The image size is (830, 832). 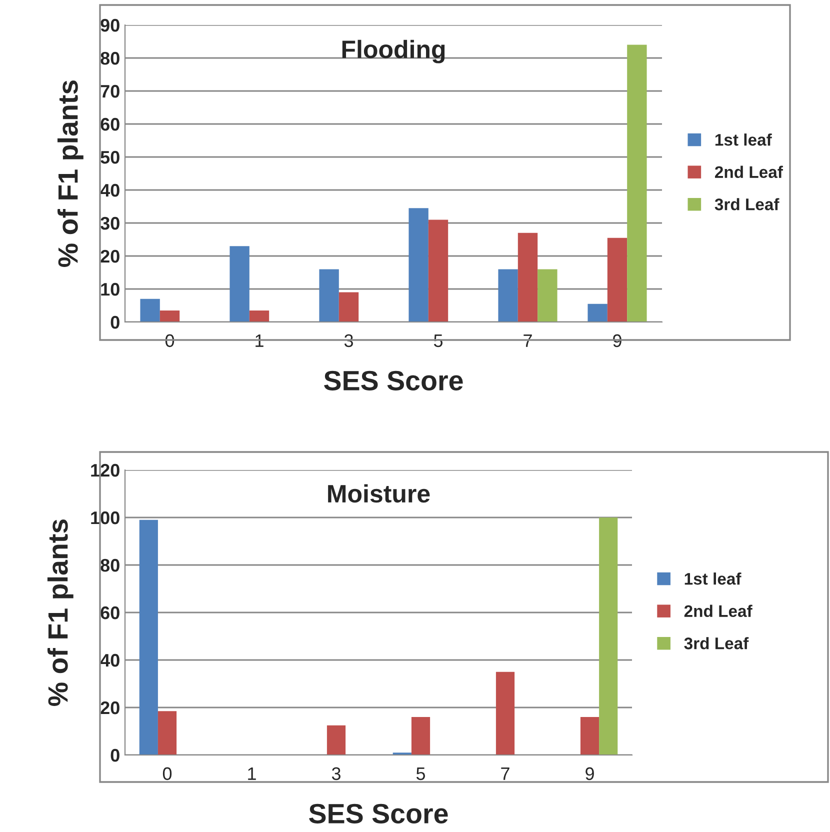 What do you see at coordinates (110, 157) in the screenshot?
I see `y-tick-label: 50` at bounding box center [110, 157].